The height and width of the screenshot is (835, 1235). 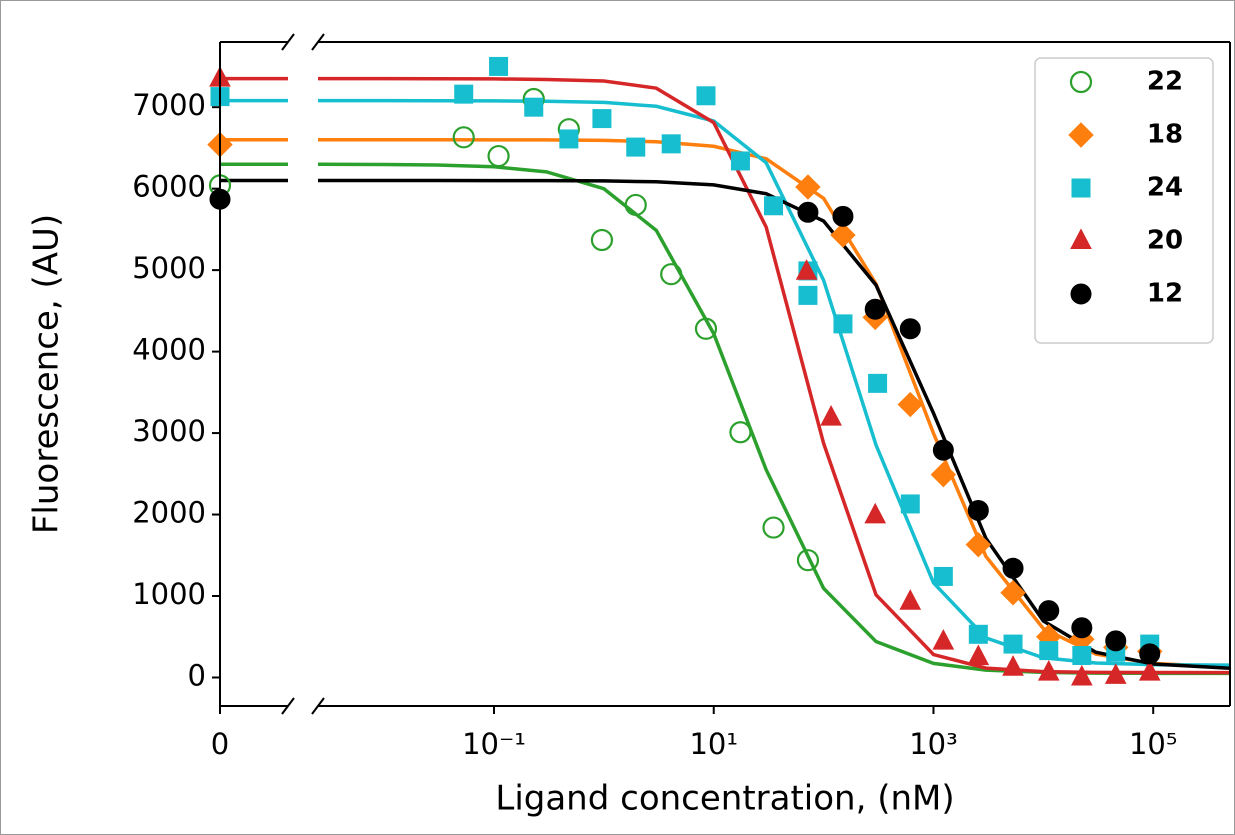 I want to click on x-tick-label: 10³, so click(x=933, y=744).